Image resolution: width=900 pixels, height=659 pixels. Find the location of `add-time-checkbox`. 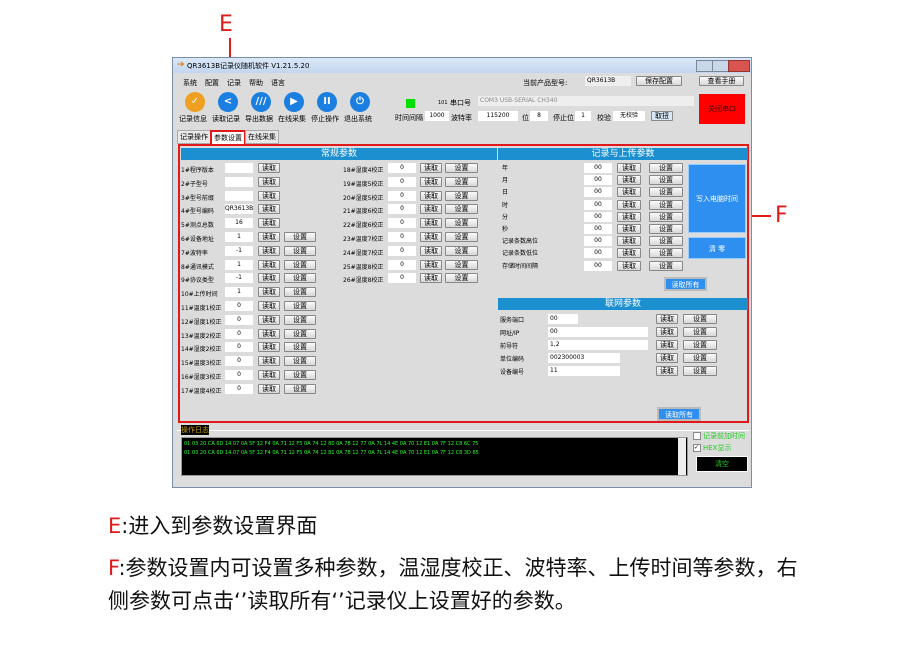

add-time-checkbox is located at coordinates (697, 436).